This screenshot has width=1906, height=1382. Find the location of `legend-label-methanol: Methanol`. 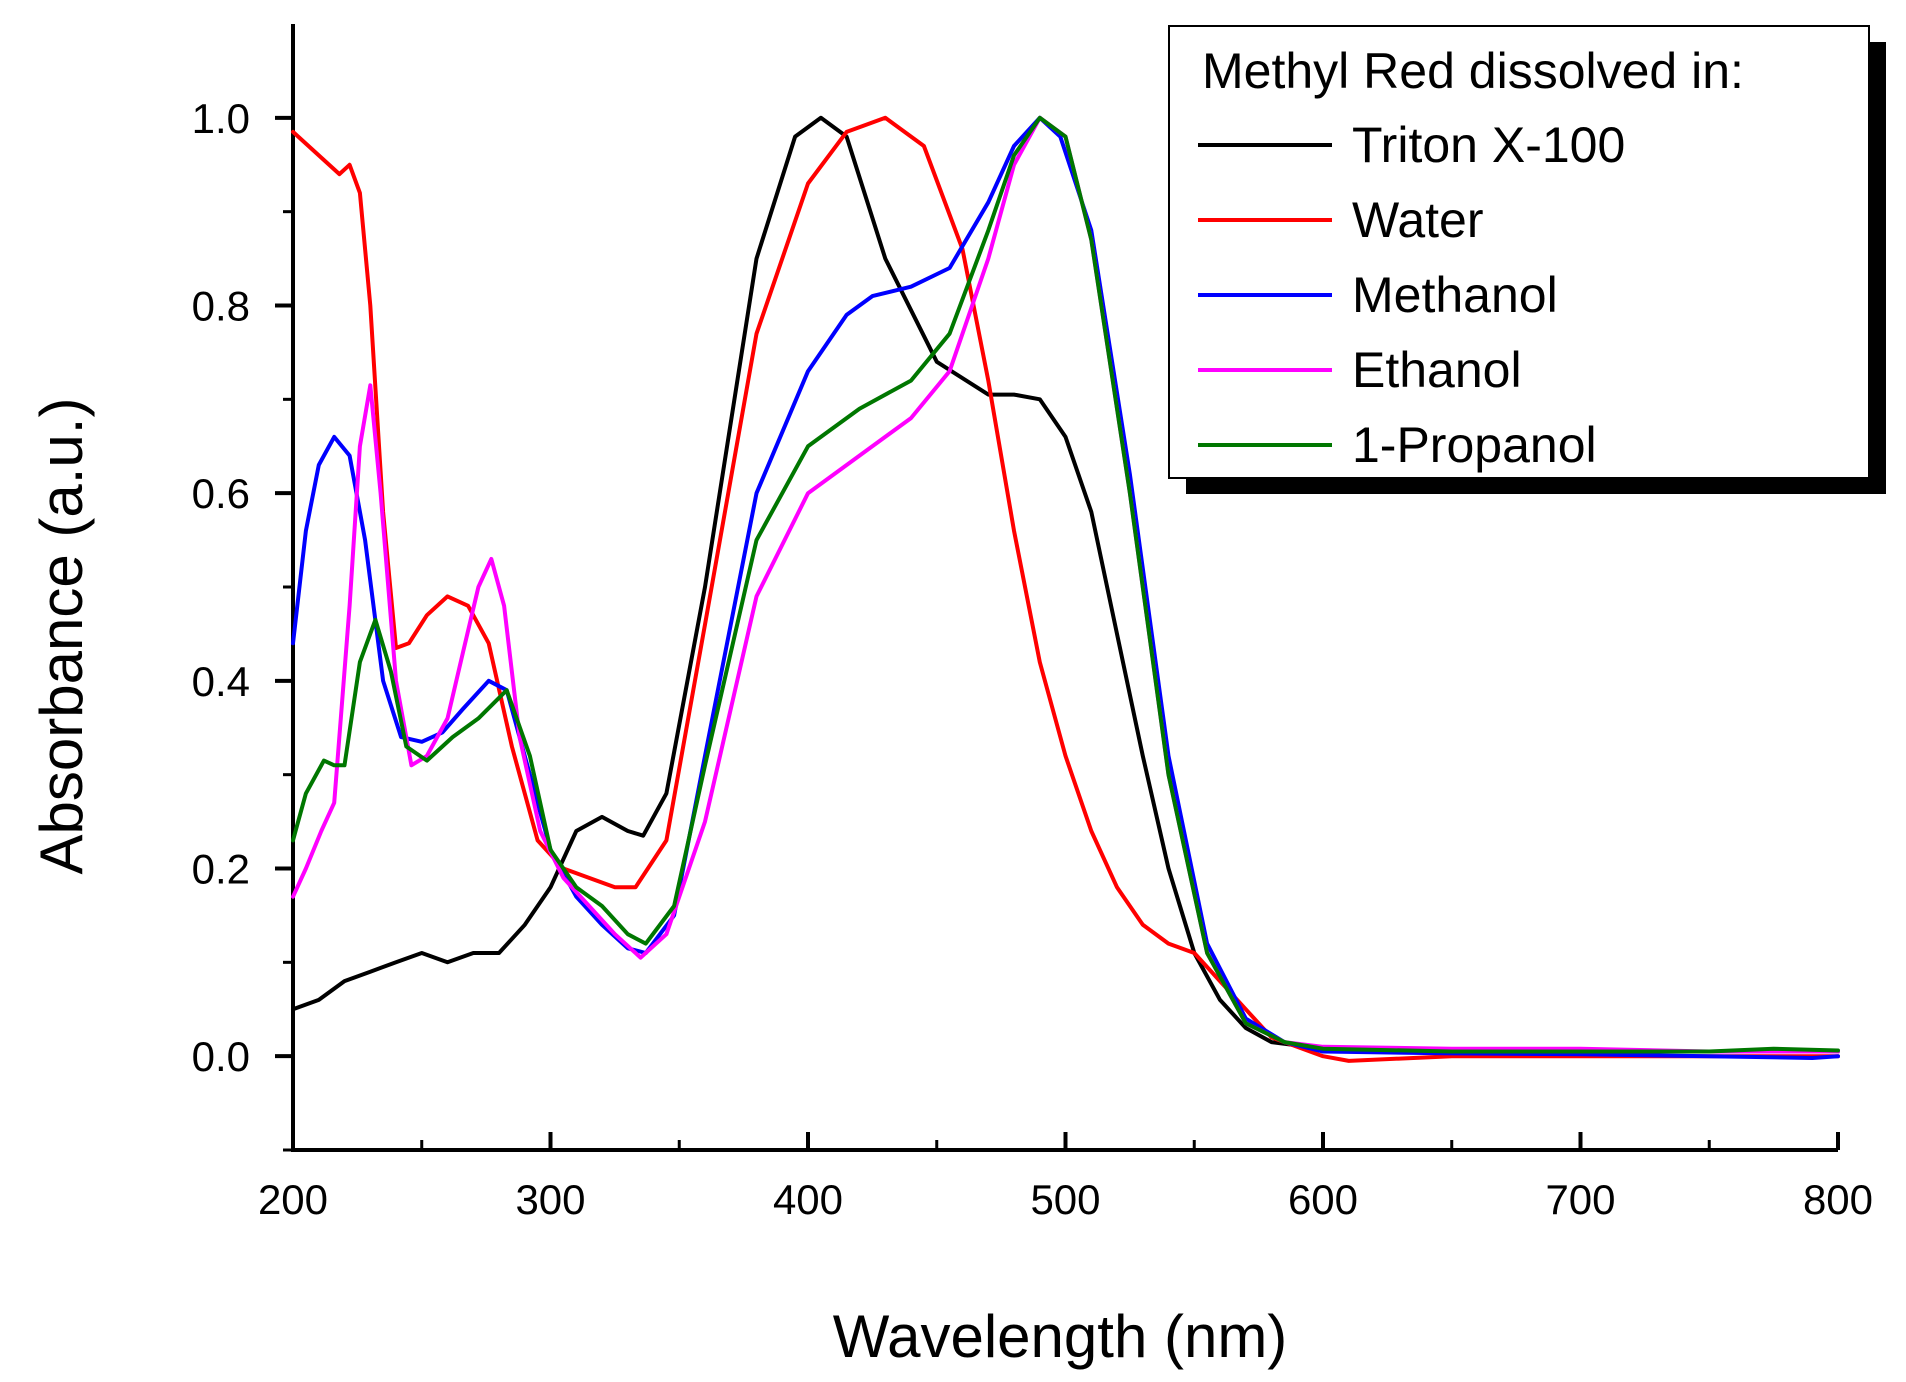

legend-label-methanol: Methanol is located at coordinates (1455, 295).